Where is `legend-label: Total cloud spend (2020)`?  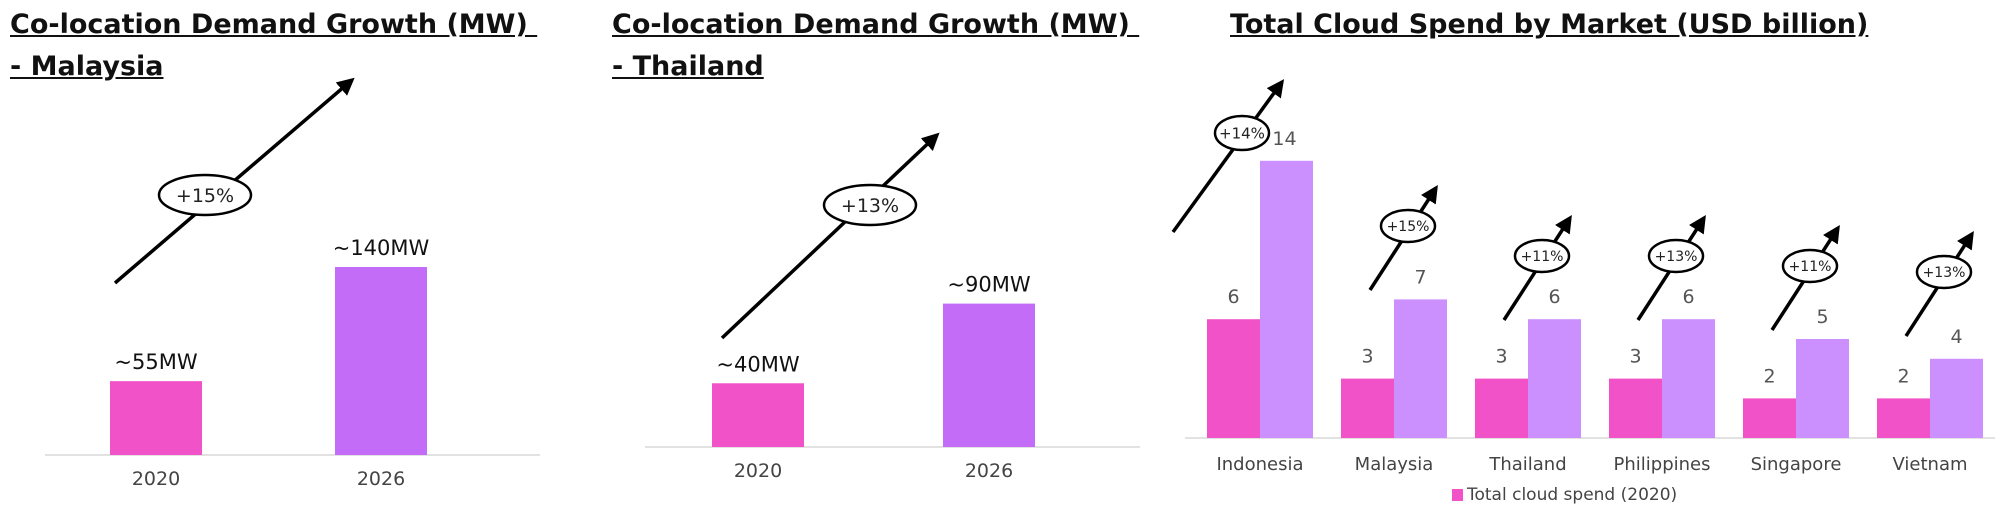 legend-label: Total cloud spend (2020) is located at coordinates (1571, 495).